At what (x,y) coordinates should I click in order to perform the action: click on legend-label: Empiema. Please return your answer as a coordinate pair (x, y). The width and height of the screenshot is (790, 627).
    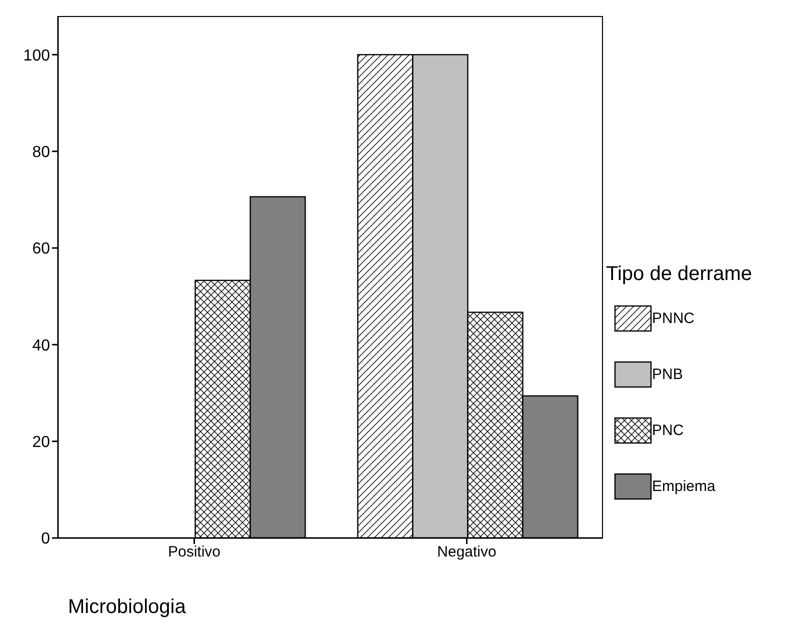
    Looking at the image, I should click on (684, 486).